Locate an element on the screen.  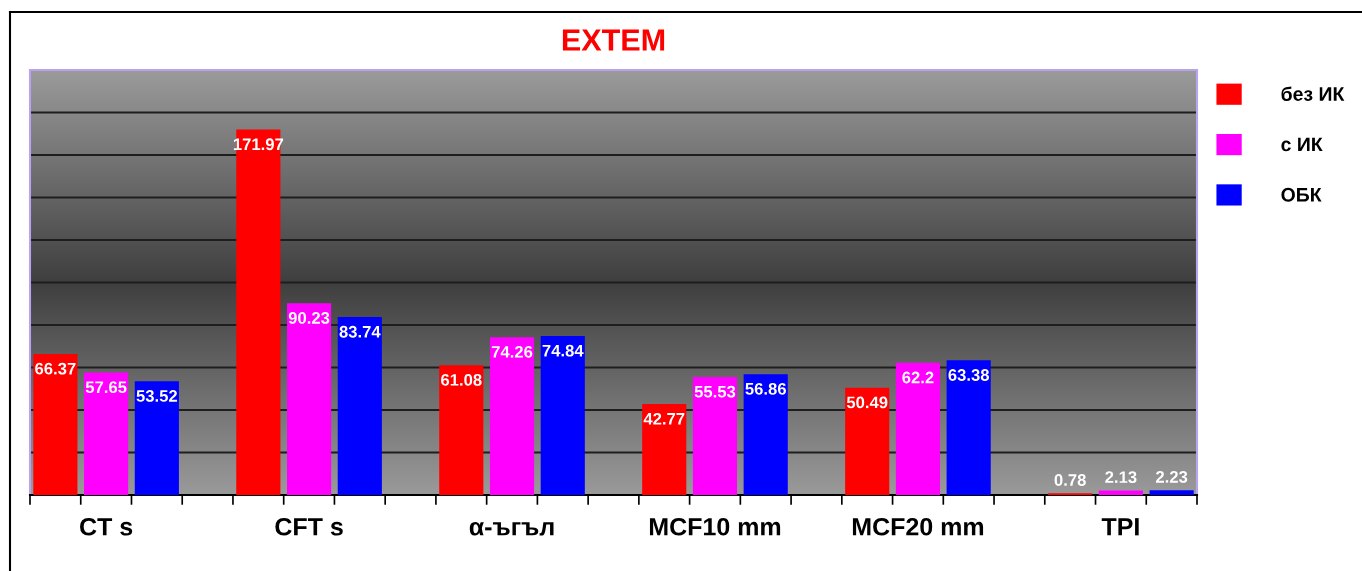
data-label: 63.38 is located at coordinates (969, 375).